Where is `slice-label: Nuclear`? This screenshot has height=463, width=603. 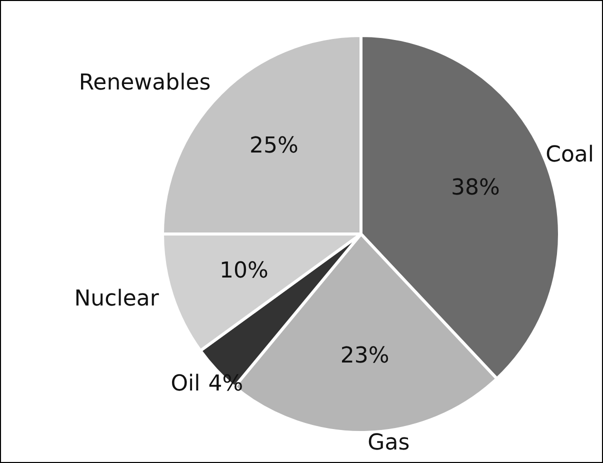
slice-label: Nuclear is located at coordinates (117, 299).